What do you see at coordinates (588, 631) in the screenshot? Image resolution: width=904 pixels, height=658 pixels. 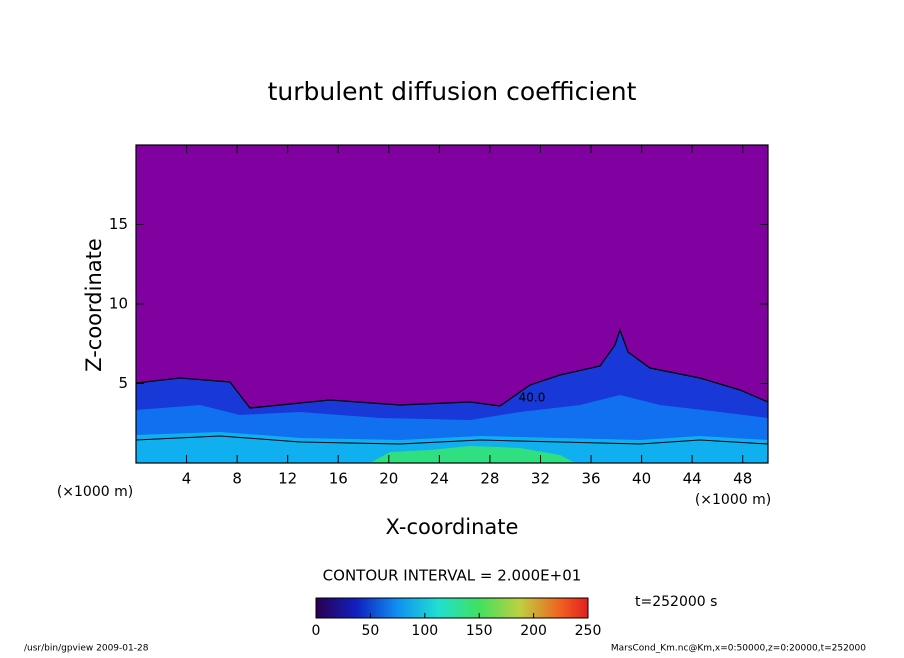 I see `colorbar-tick-label: 250` at bounding box center [588, 631].